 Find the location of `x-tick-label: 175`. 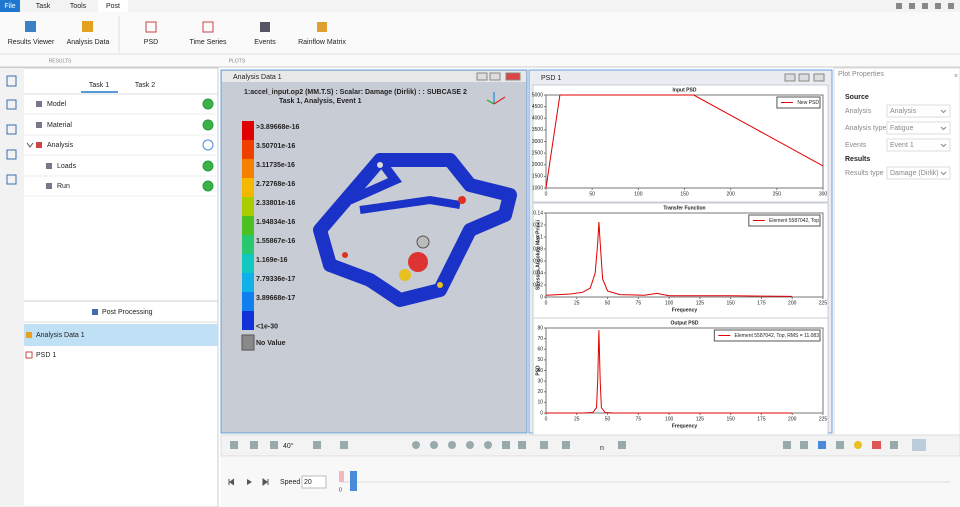

x-tick-label: 175 is located at coordinates (761, 419).